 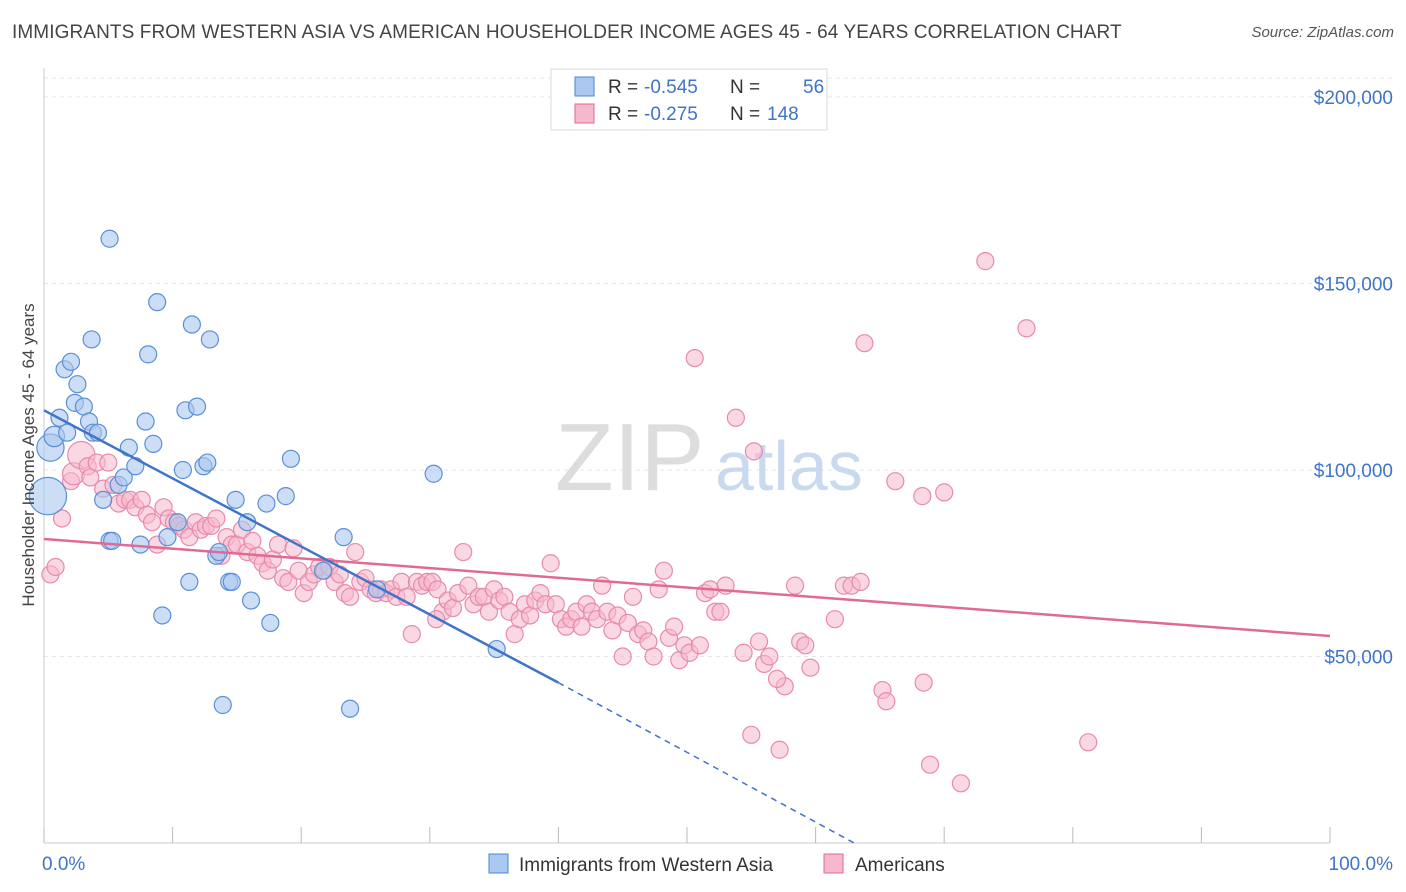 I want to click on legend-bottom-swatch-blue, so click(x=498, y=863).